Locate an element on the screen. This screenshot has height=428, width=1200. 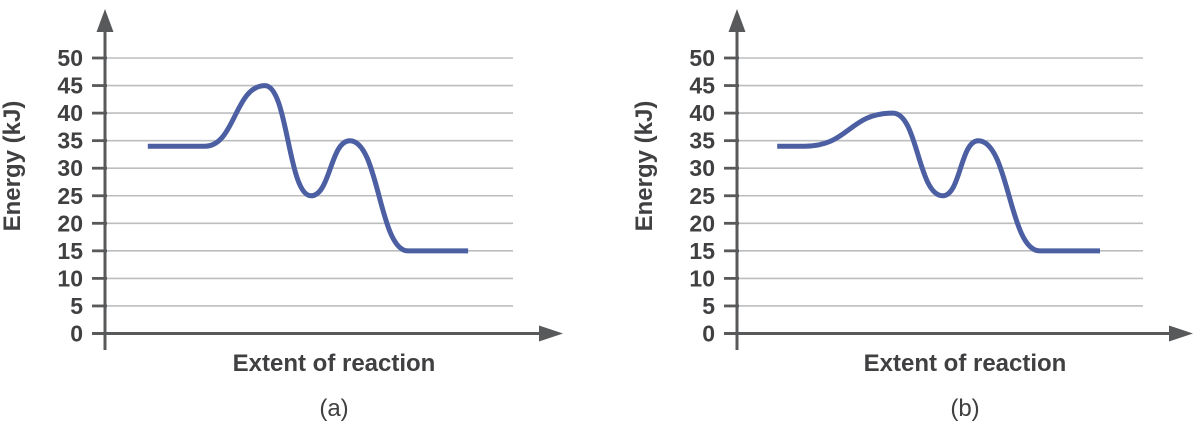
chart-sublabel-b: (b) is located at coordinates (964, 408).